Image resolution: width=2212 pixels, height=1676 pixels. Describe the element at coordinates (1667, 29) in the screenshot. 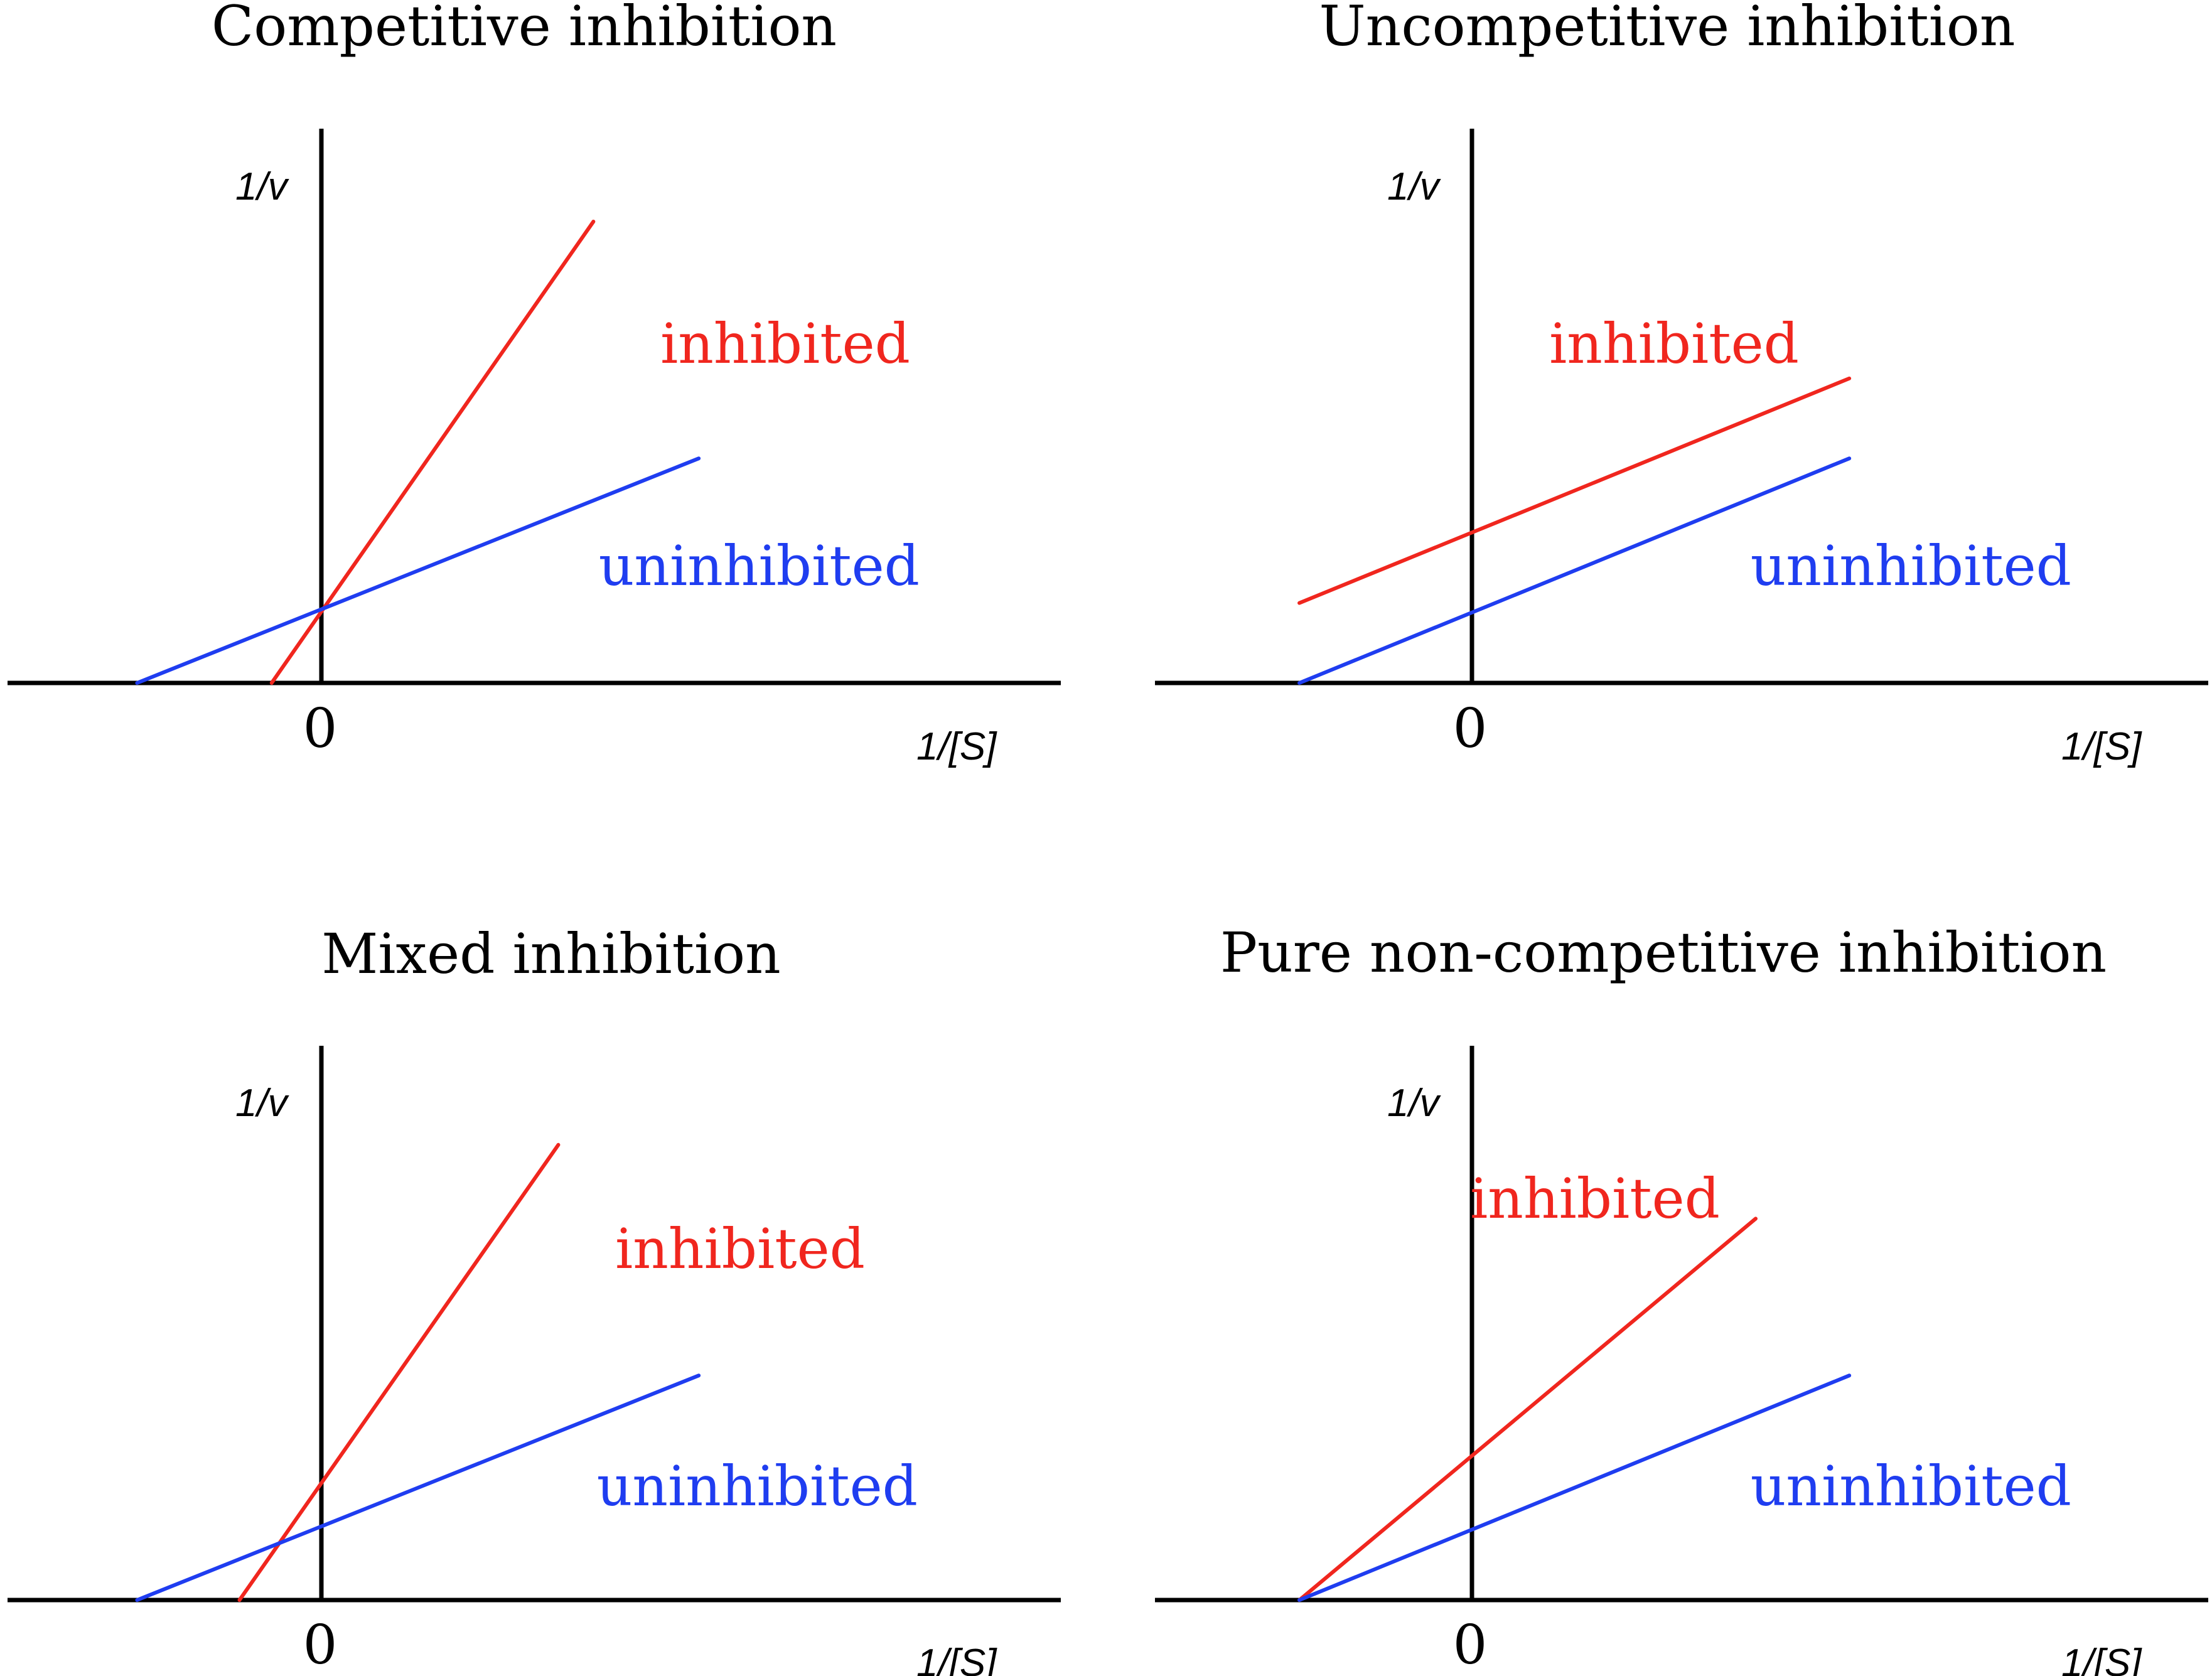

I see `panel-title: Uncompetitive inhibition` at that location.